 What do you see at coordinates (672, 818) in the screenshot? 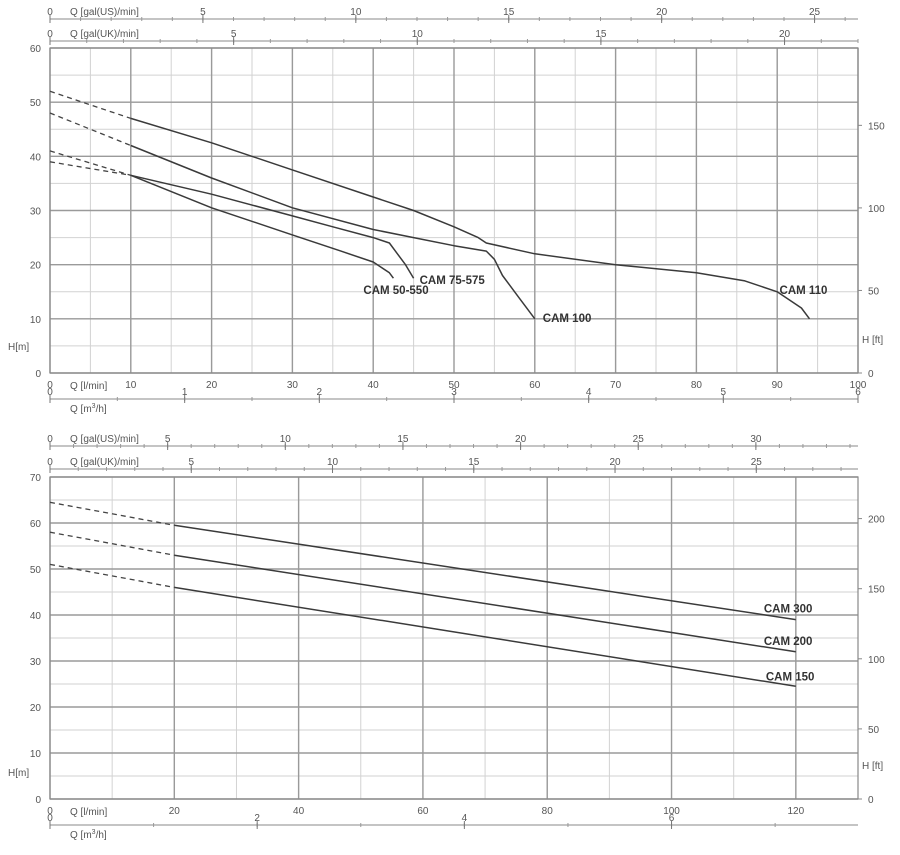
I see `chart2-alt-axis-tick-label-2: 6` at bounding box center [672, 818].